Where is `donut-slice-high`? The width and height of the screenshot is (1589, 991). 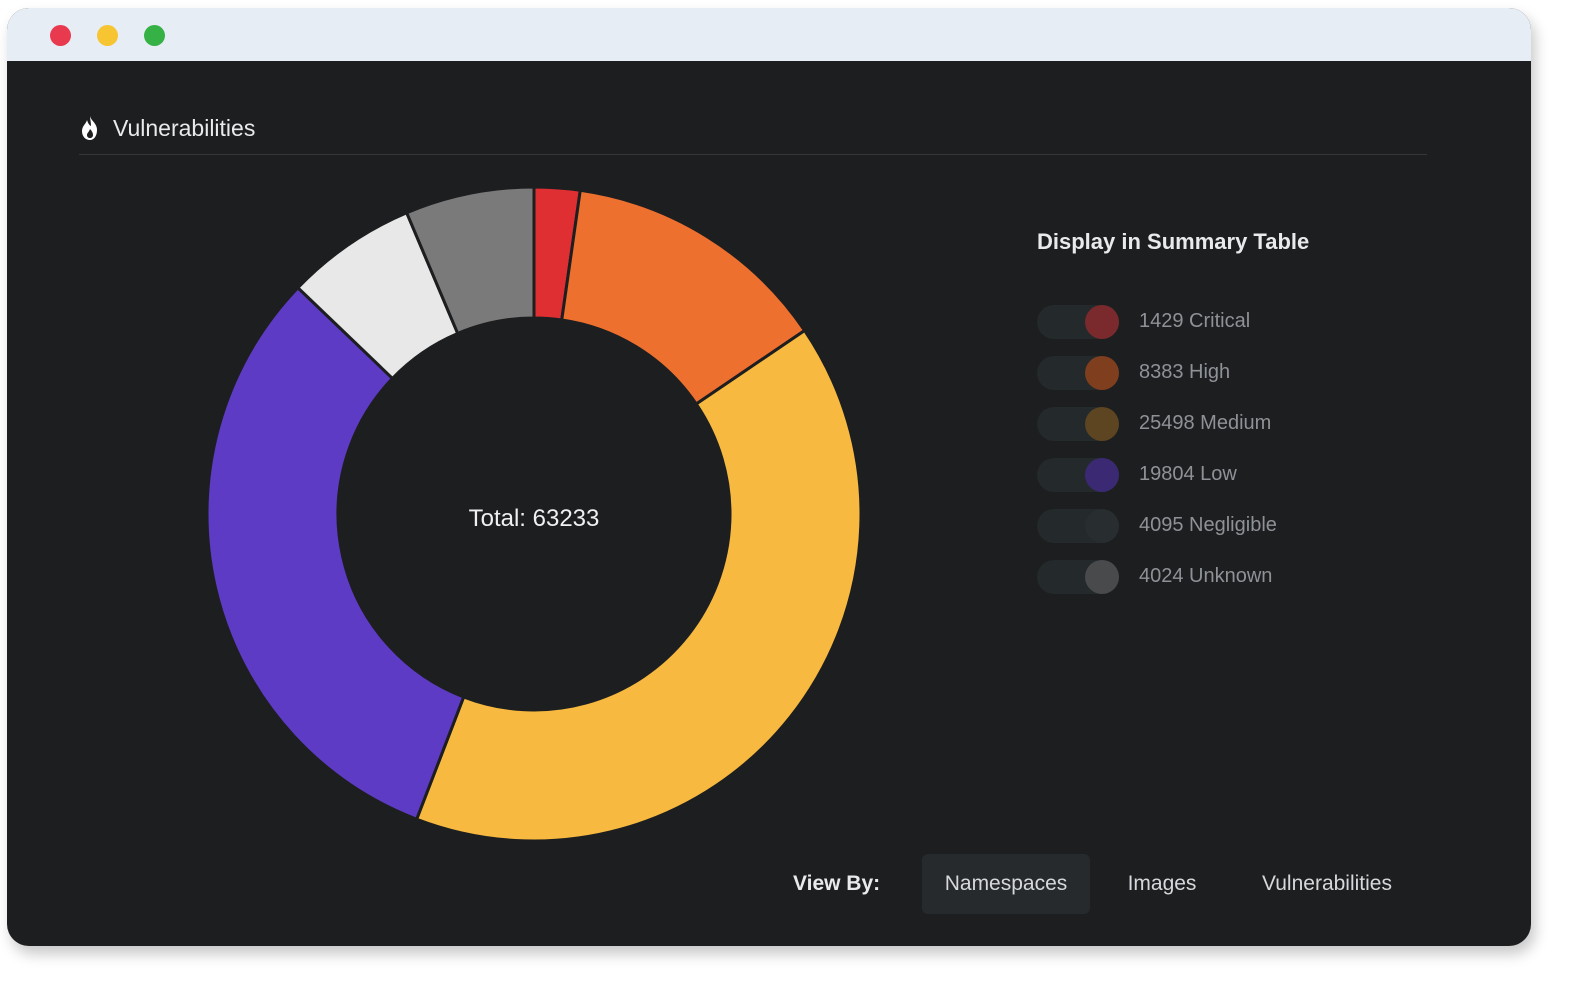 donut-slice-high is located at coordinates (683, 297).